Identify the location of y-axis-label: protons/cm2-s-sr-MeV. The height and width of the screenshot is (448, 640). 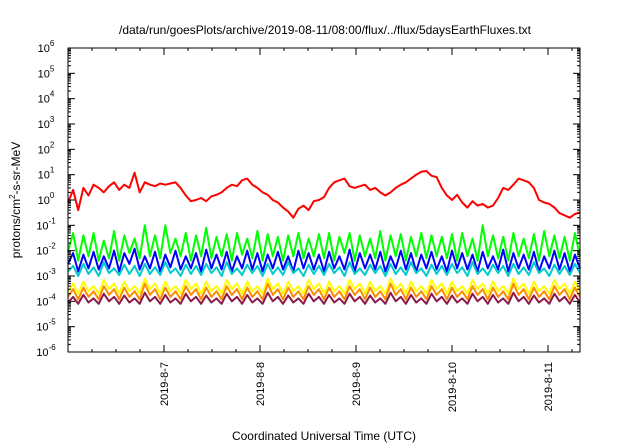
(15, 200).